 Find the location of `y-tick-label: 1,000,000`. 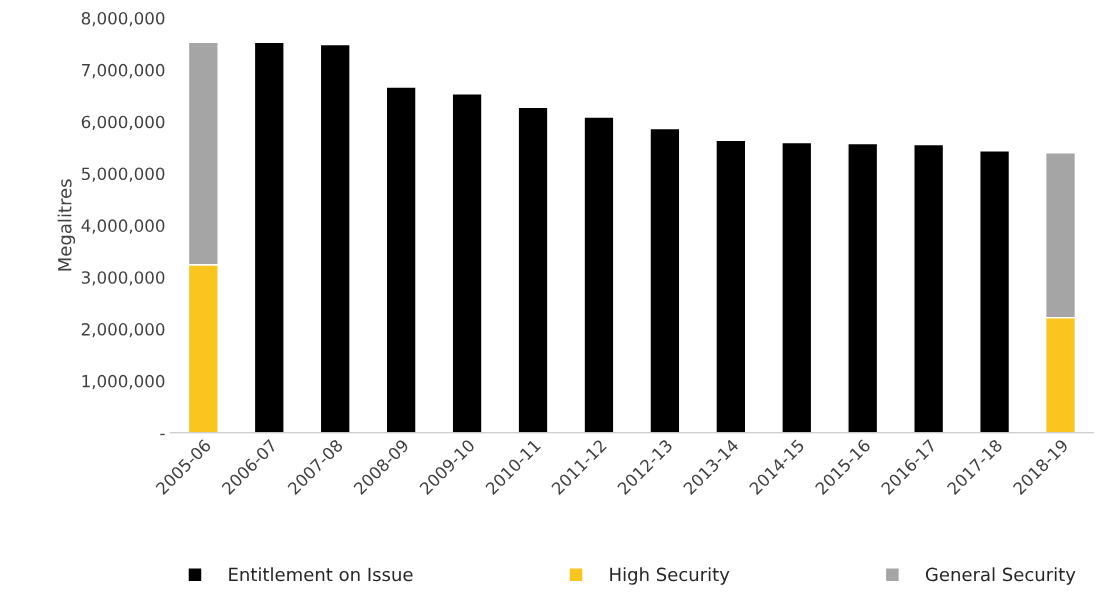

y-tick-label: 1,000,000 is located at coordinates (123, 382).